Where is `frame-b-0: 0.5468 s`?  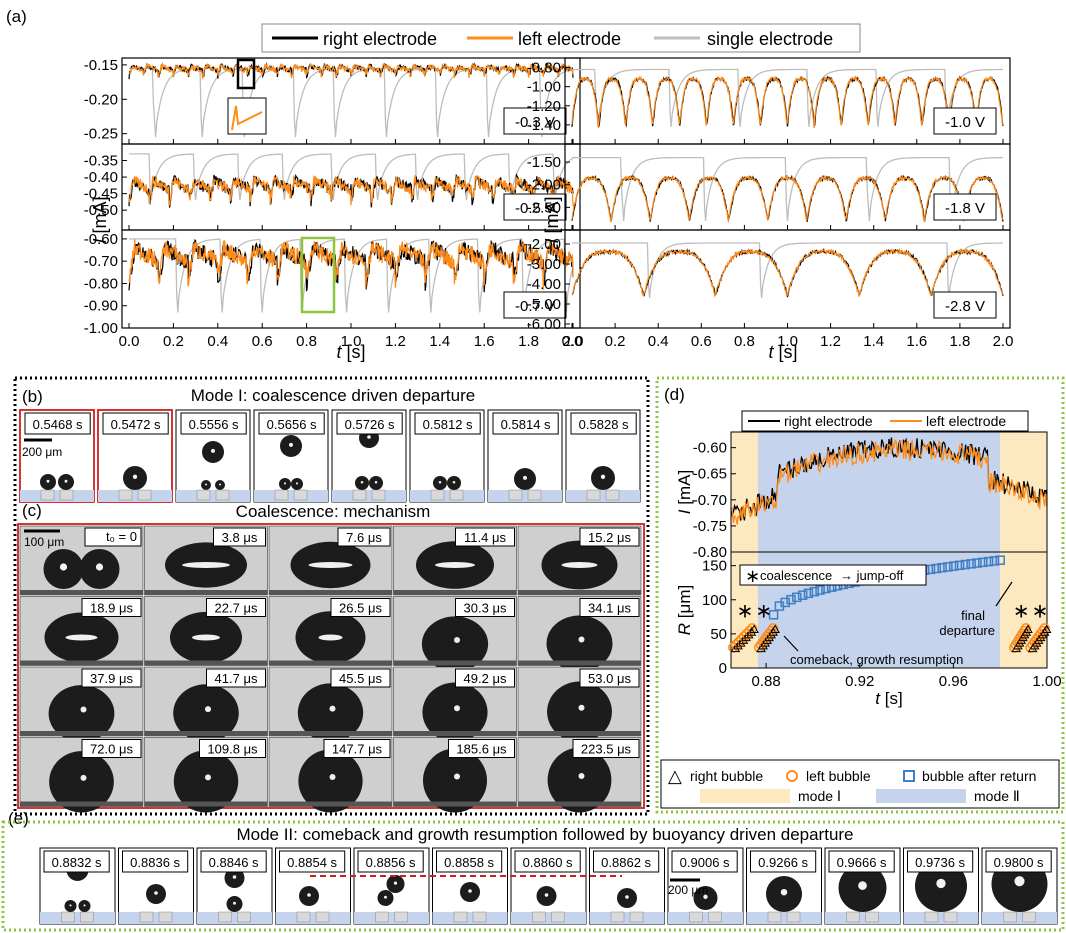 frame-b-0: 0.5468 s is located at coordinates (57, 456).